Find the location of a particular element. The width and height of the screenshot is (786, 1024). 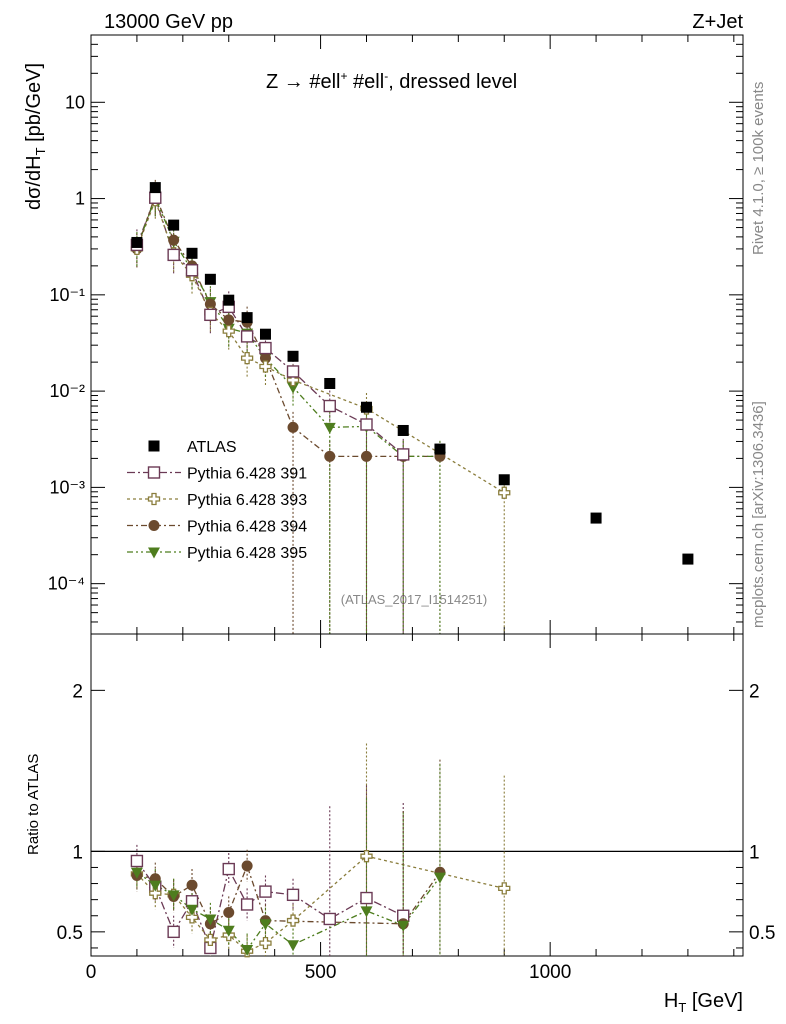

title-sup1: + is located at coordinates (343, 76).